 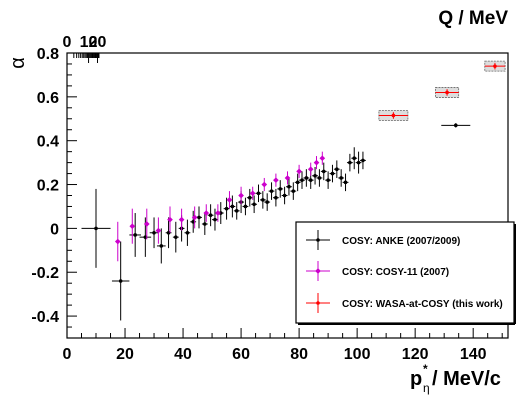 What do you see at coordinates (455, 378) in the screenshot?
I see `x-axis-title: p * η / MeV/c` at bounding box center [455, 378].